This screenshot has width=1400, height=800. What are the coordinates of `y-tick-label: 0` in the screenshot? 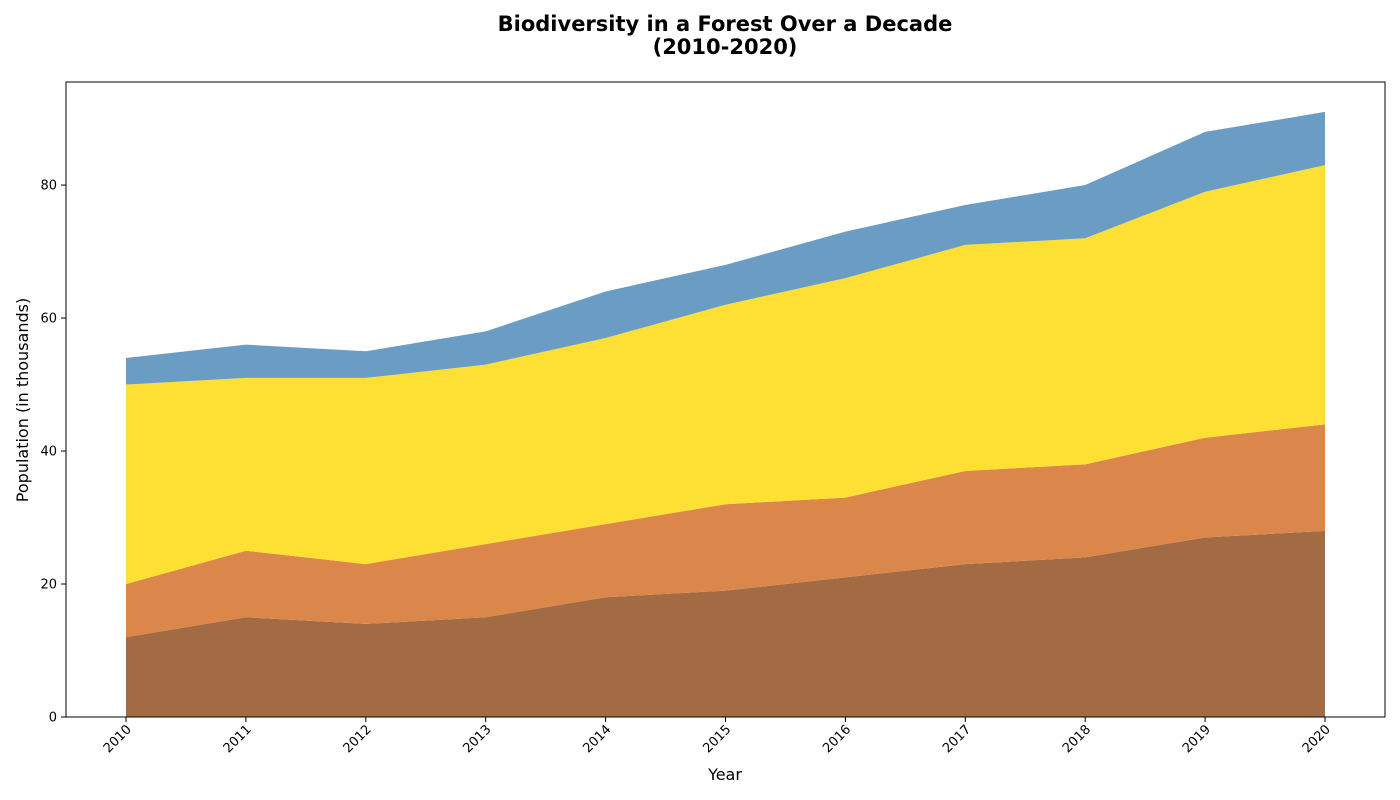 It's located at (53, 718).